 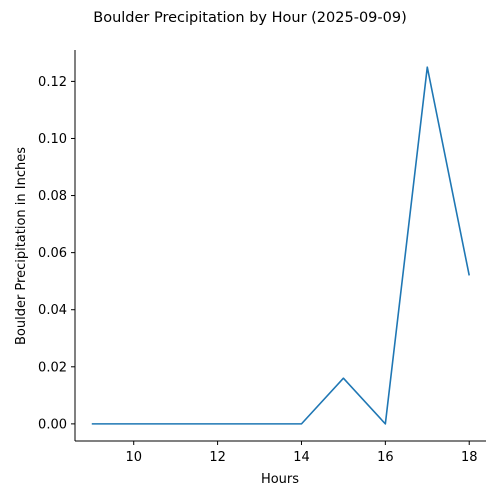 I want to click on x-tick-label: 14, so click(x=301, y=457).